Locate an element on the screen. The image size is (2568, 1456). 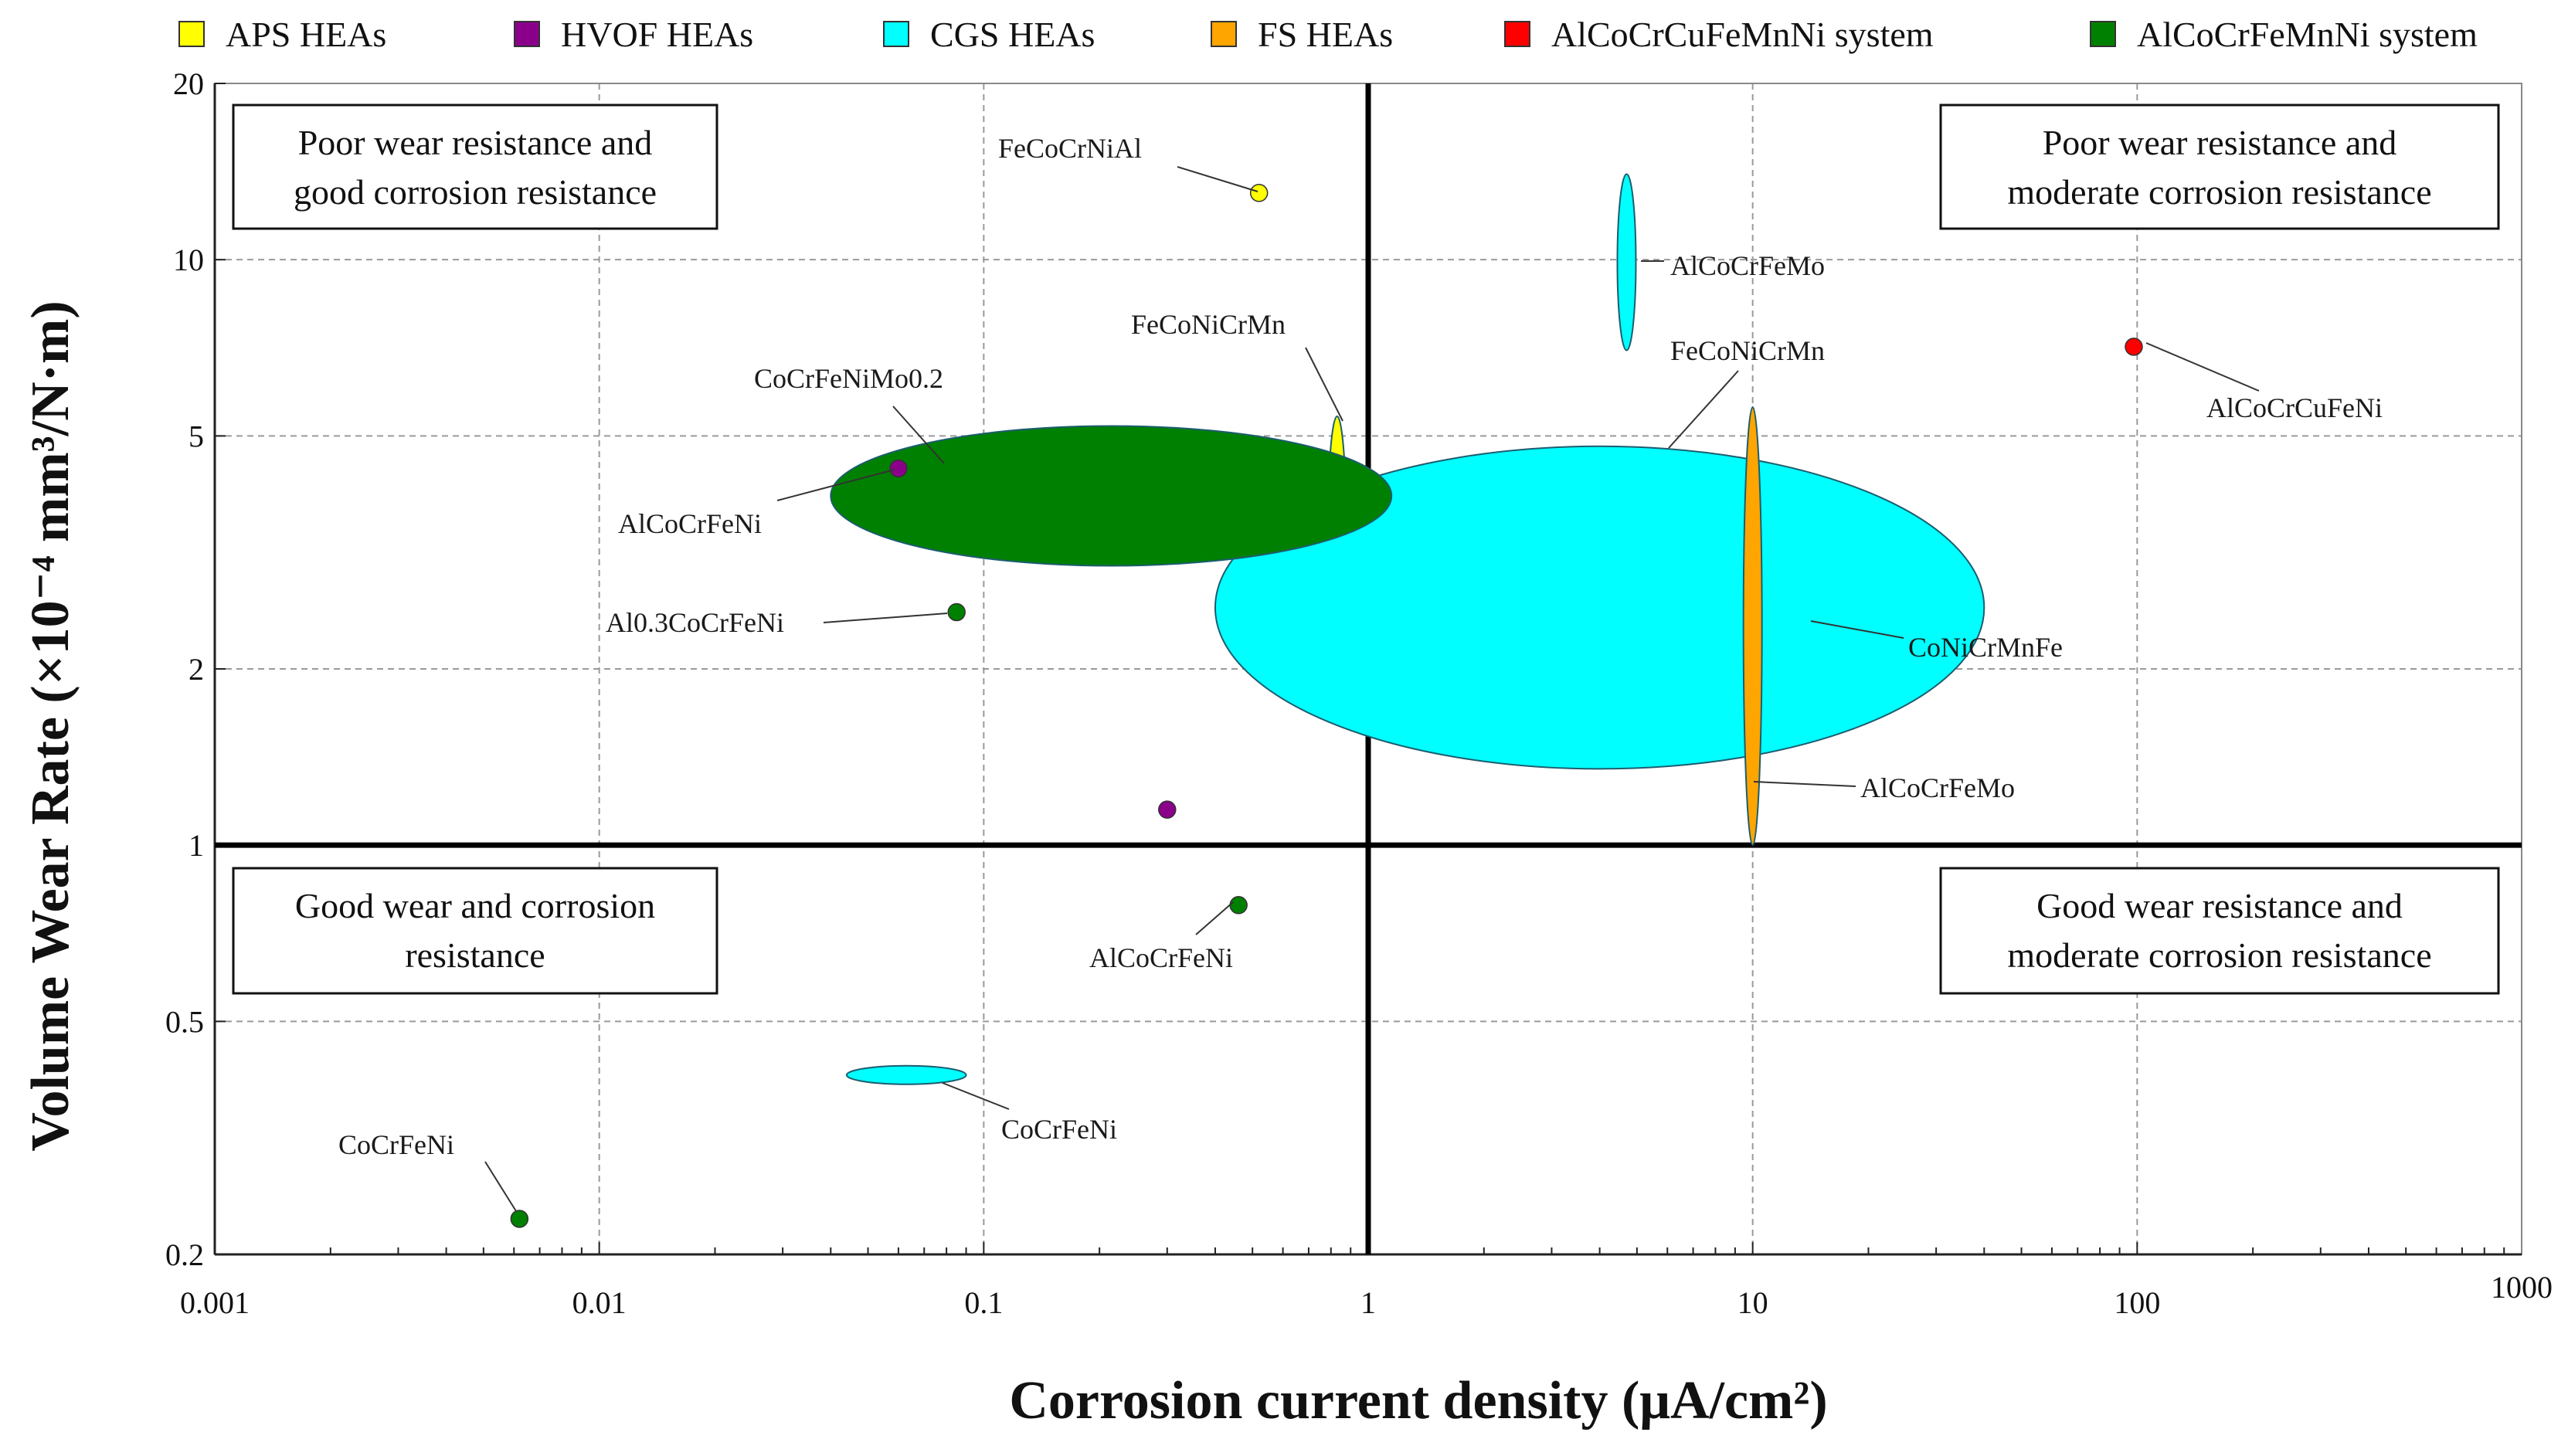
quadrant-text: Good wear resistance and is located at coordinates (2219, 905).